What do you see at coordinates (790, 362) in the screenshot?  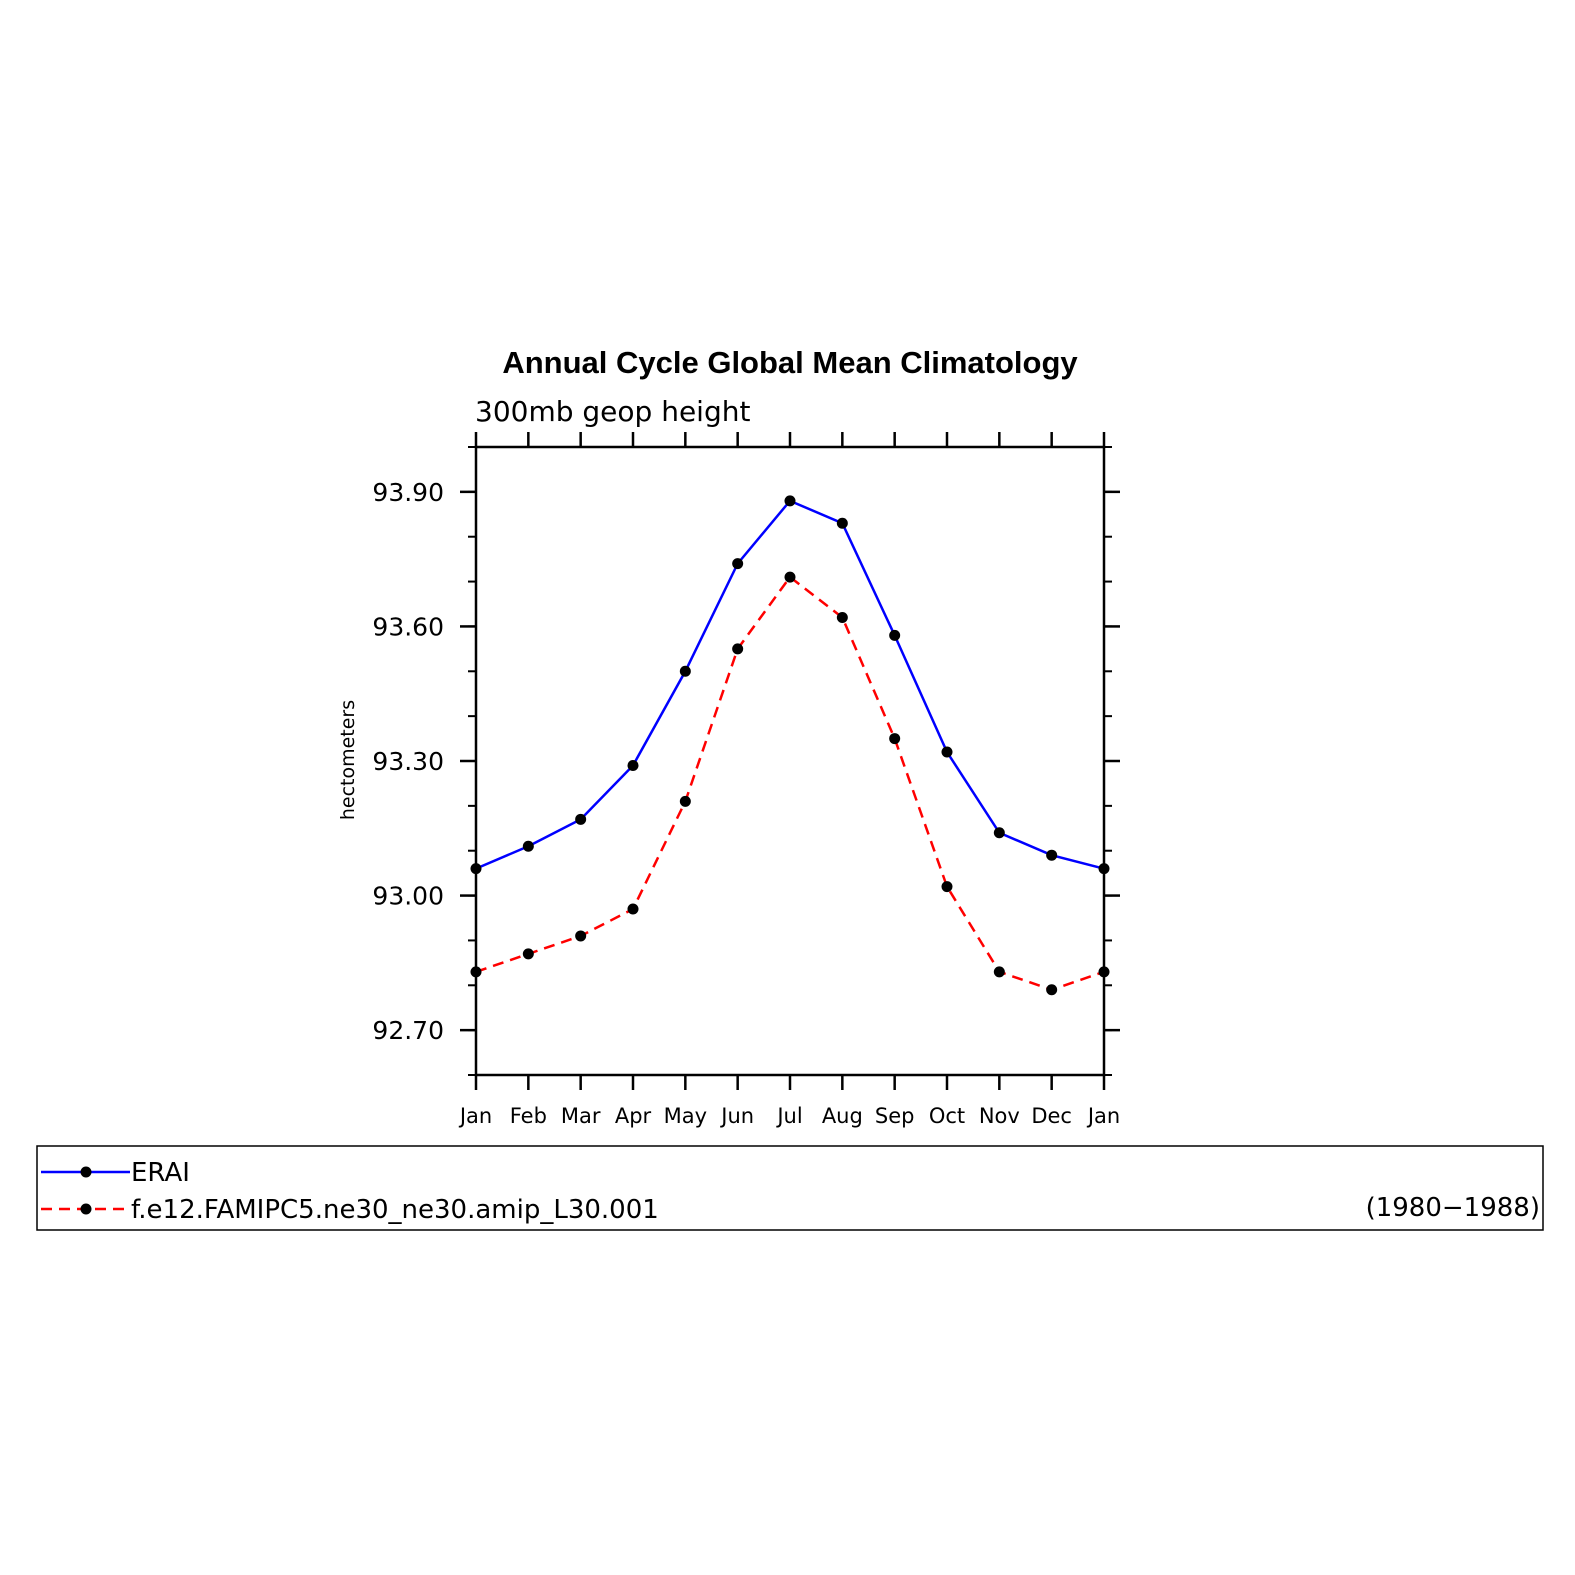 I see `chart-title: Annual Cycle Global Mean Climatology` at bounding box center [790, 362].